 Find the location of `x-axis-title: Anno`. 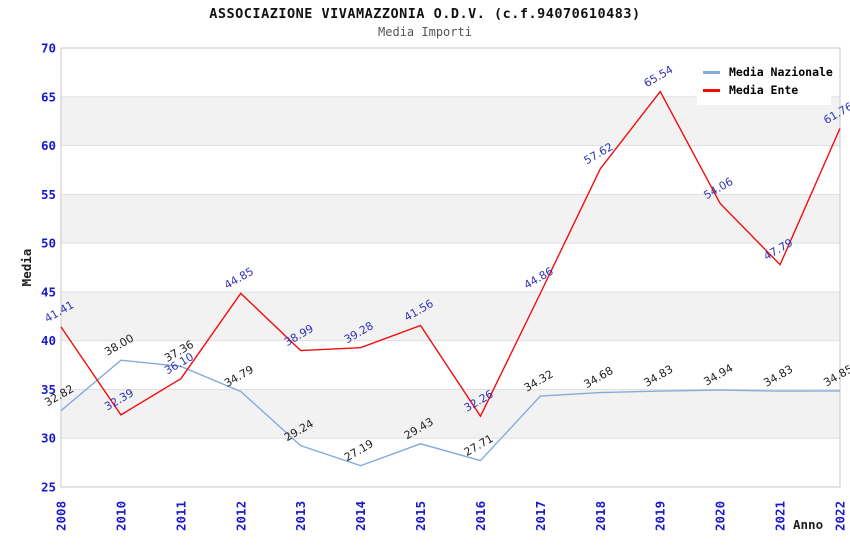

x-axis-title: Anno is located at coordinates (808, 524).